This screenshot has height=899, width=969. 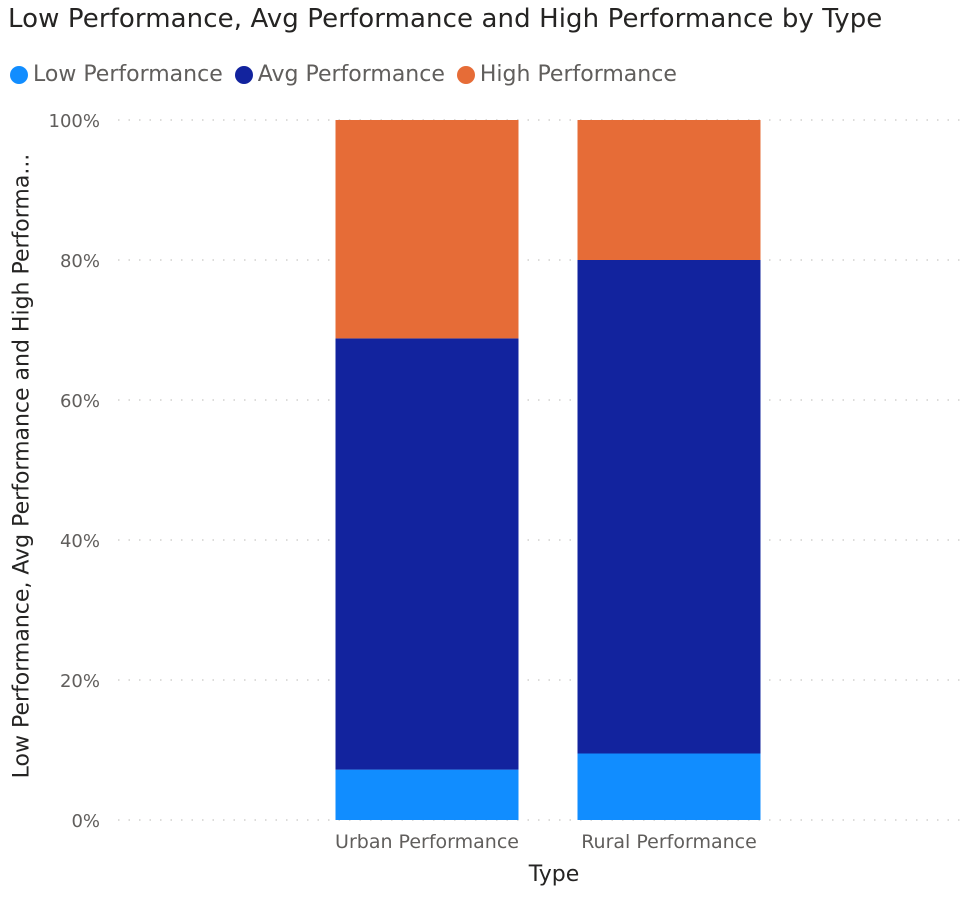 I want to click on x-tick-label: Urban Performance, so click(x=427, y=842).